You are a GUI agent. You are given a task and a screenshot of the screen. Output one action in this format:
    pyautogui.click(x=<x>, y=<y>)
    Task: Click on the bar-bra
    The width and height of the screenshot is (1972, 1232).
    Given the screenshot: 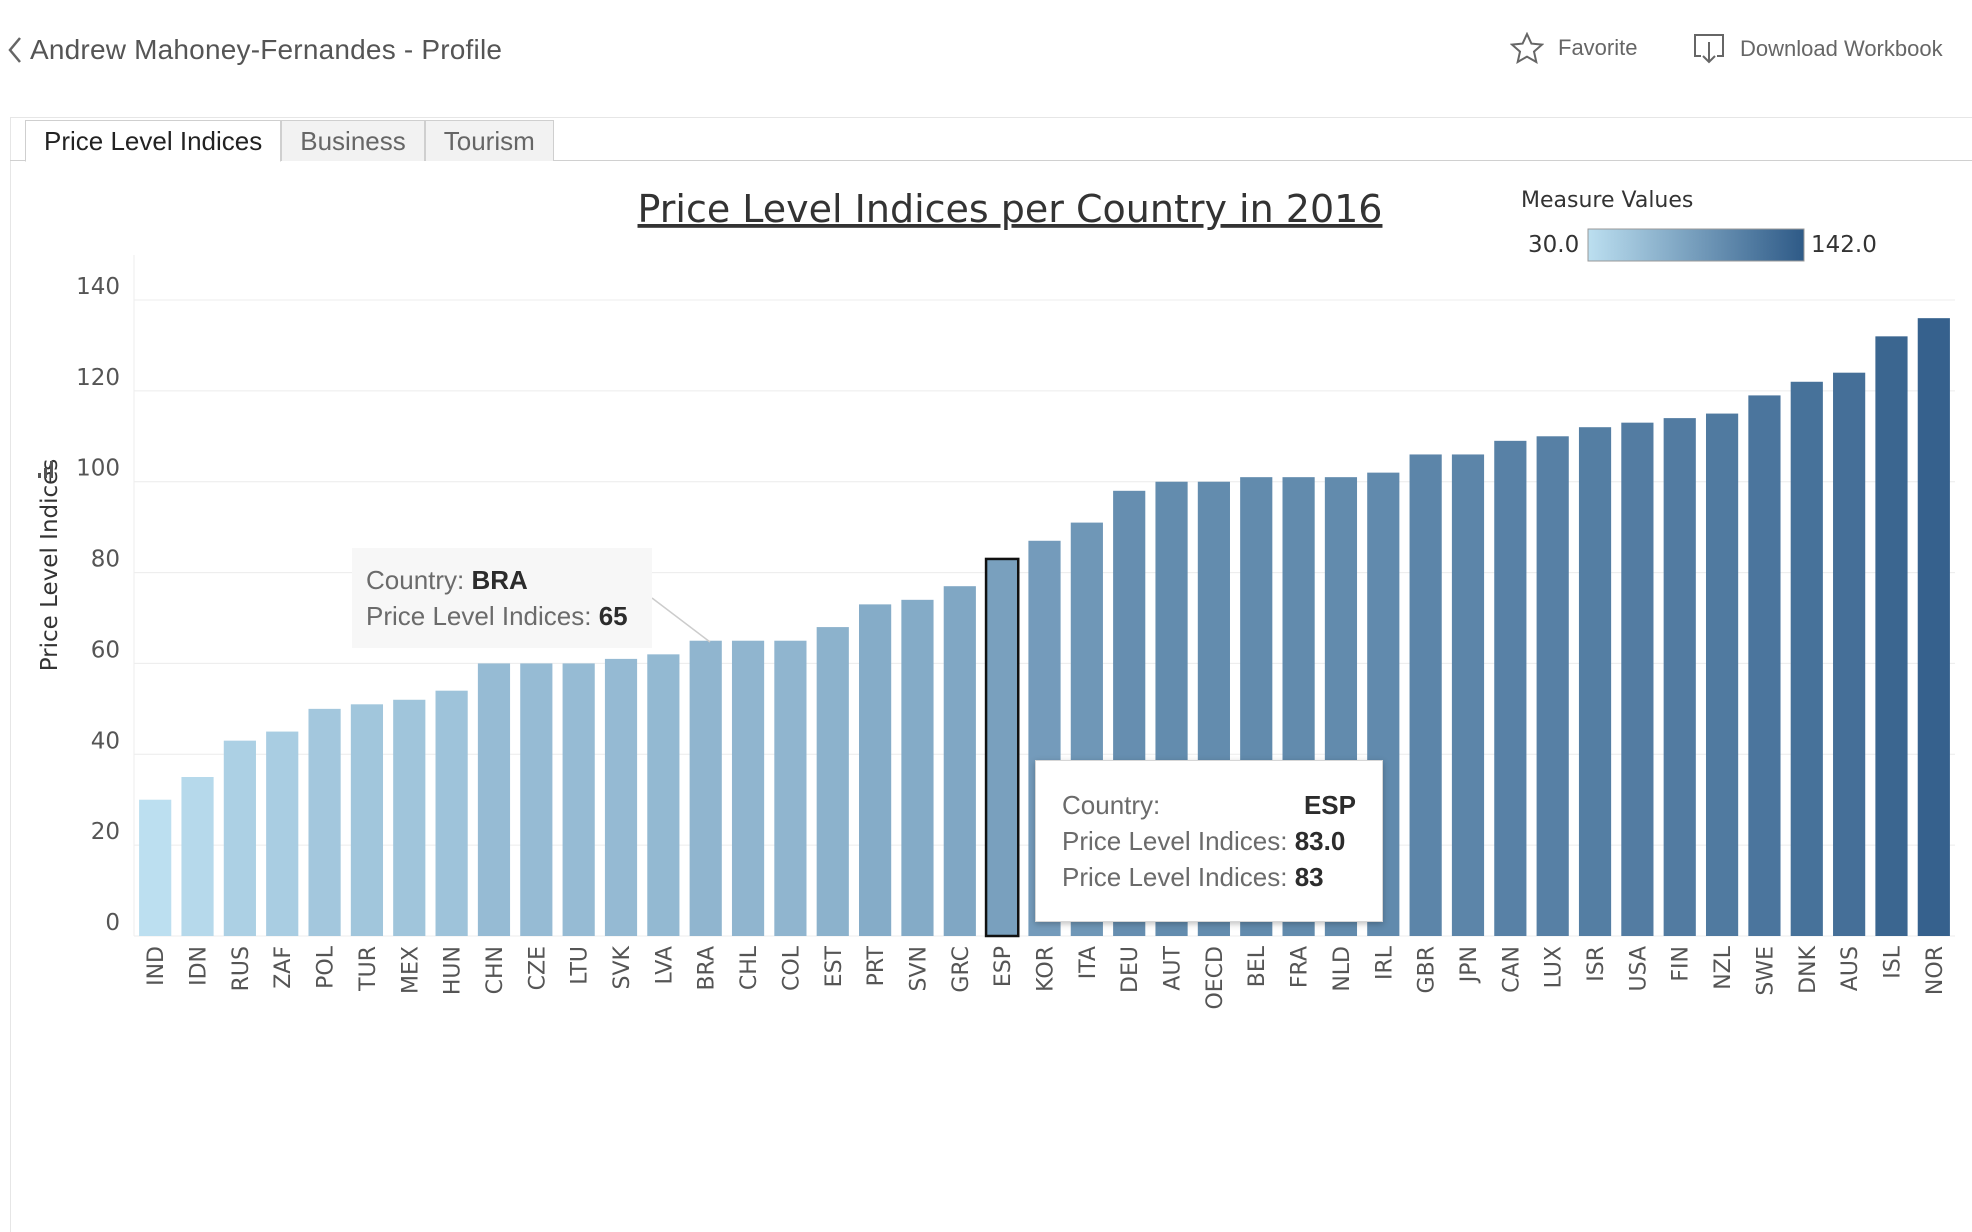 What is the action you would take?
    pyautogui.click(x=705, y=788)
    